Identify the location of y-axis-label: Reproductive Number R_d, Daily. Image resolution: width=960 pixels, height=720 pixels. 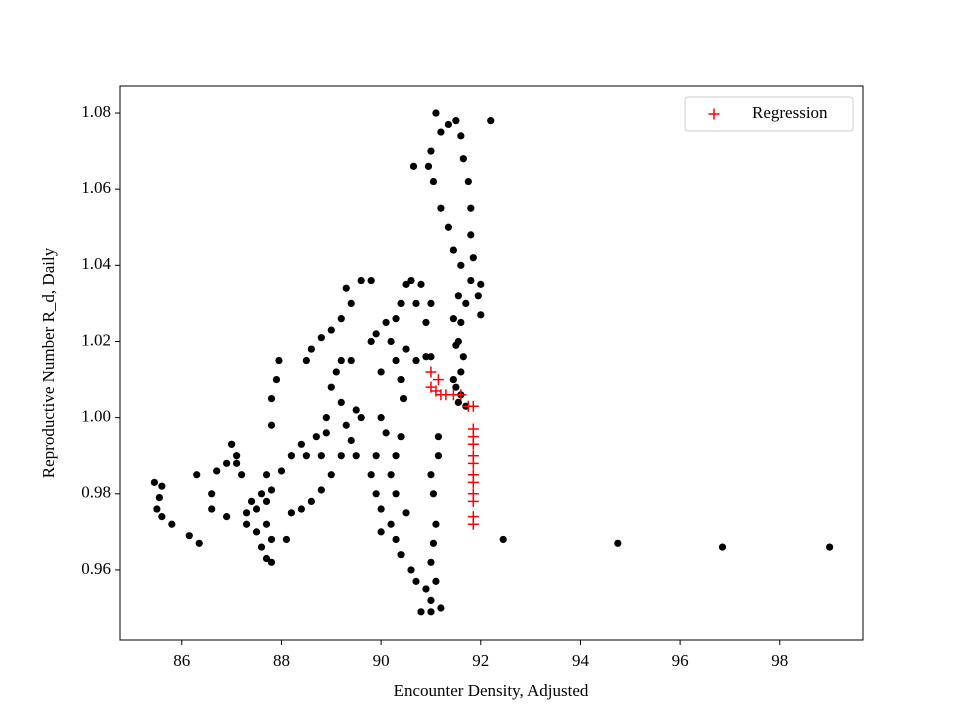
(48, 362).